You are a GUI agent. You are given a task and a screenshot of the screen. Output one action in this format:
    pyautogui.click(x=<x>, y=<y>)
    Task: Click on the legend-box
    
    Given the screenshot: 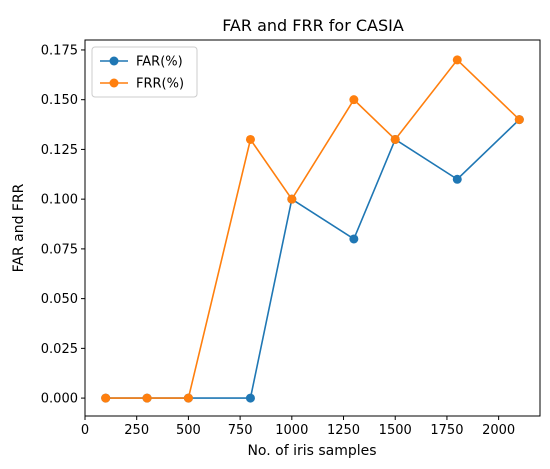 What is the action you would take?
    pyautogui.click(x=144, y=72)
    